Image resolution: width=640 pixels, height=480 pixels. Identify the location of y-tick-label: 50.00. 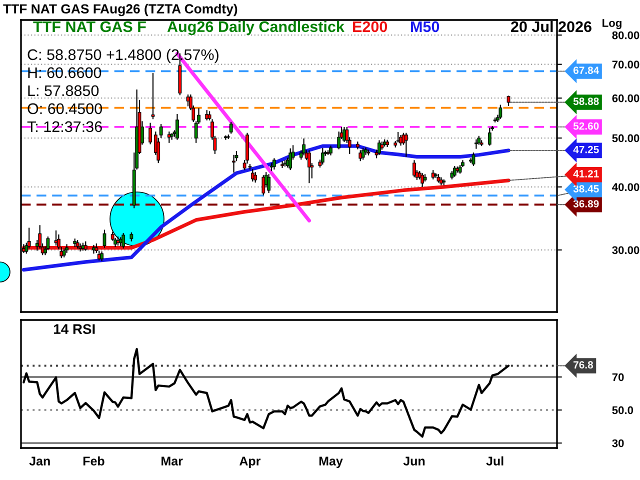
(626, 138).